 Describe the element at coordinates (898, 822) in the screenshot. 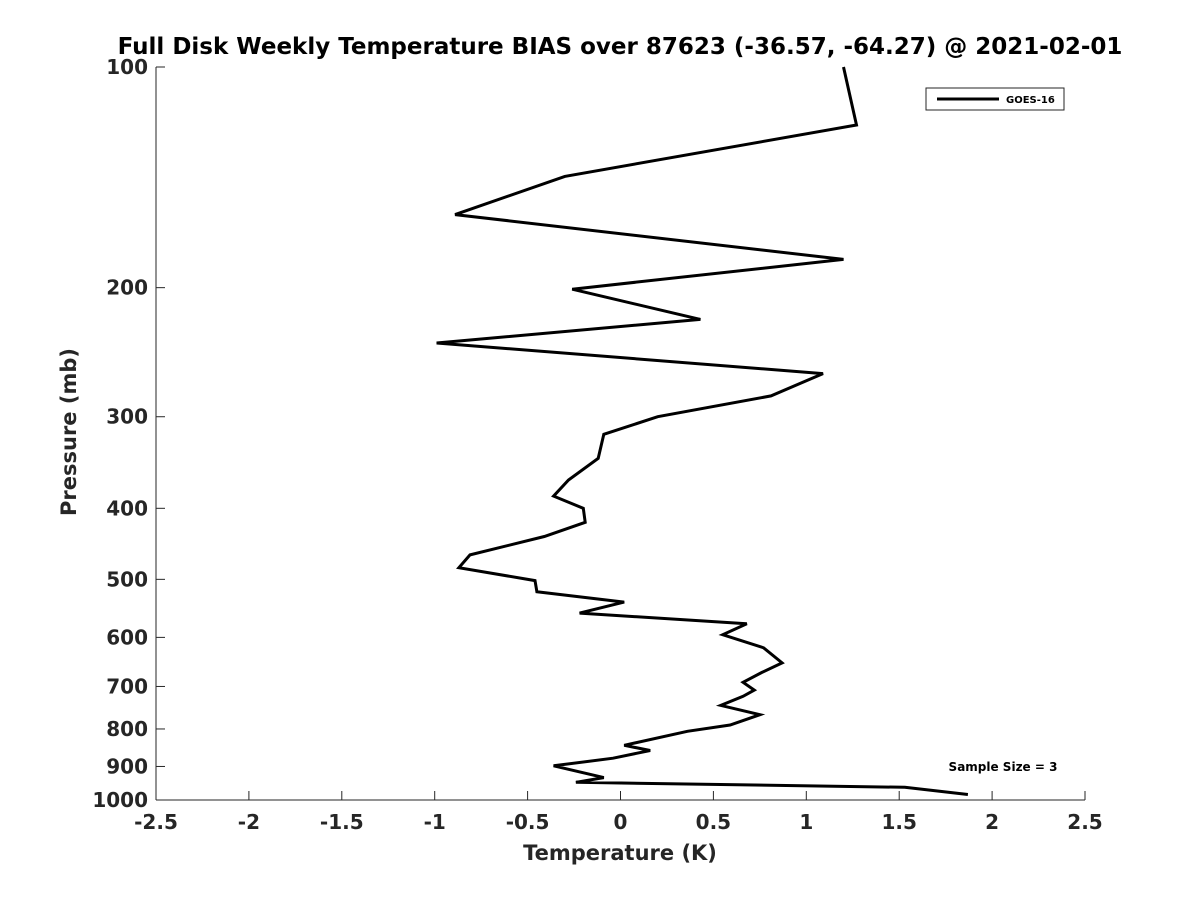

I see `x-tick-label: 1.5` at that location.